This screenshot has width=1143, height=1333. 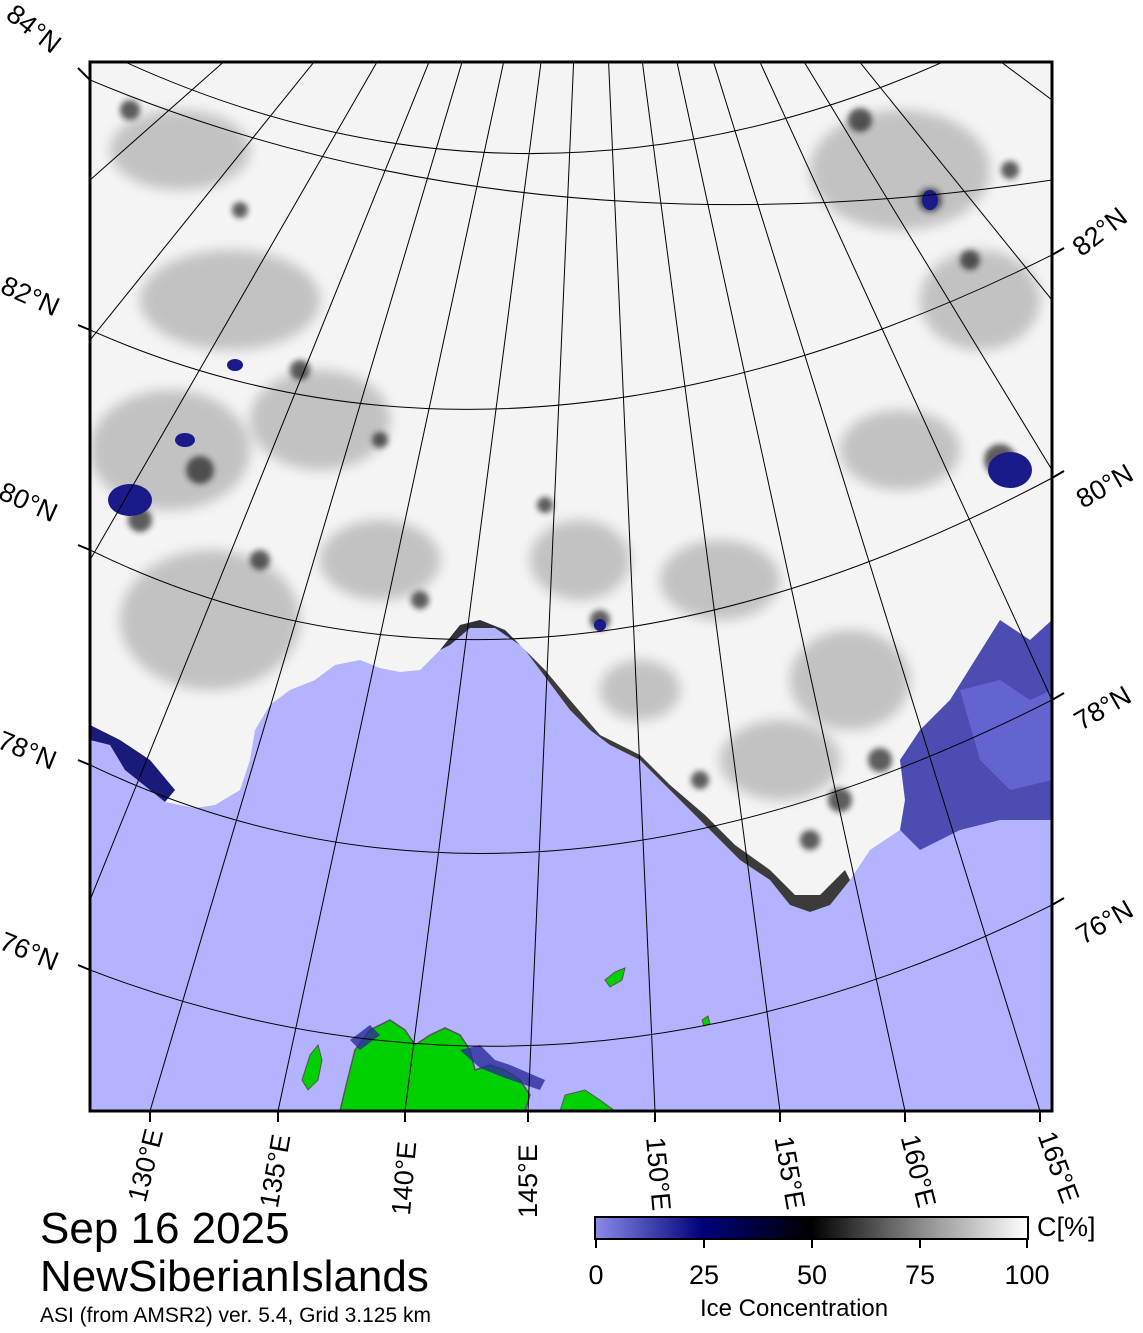 What do you see at coordinates (447, 1057) in the screenshot?
I see `coastal-ice` at bounding box center [447, 1057].